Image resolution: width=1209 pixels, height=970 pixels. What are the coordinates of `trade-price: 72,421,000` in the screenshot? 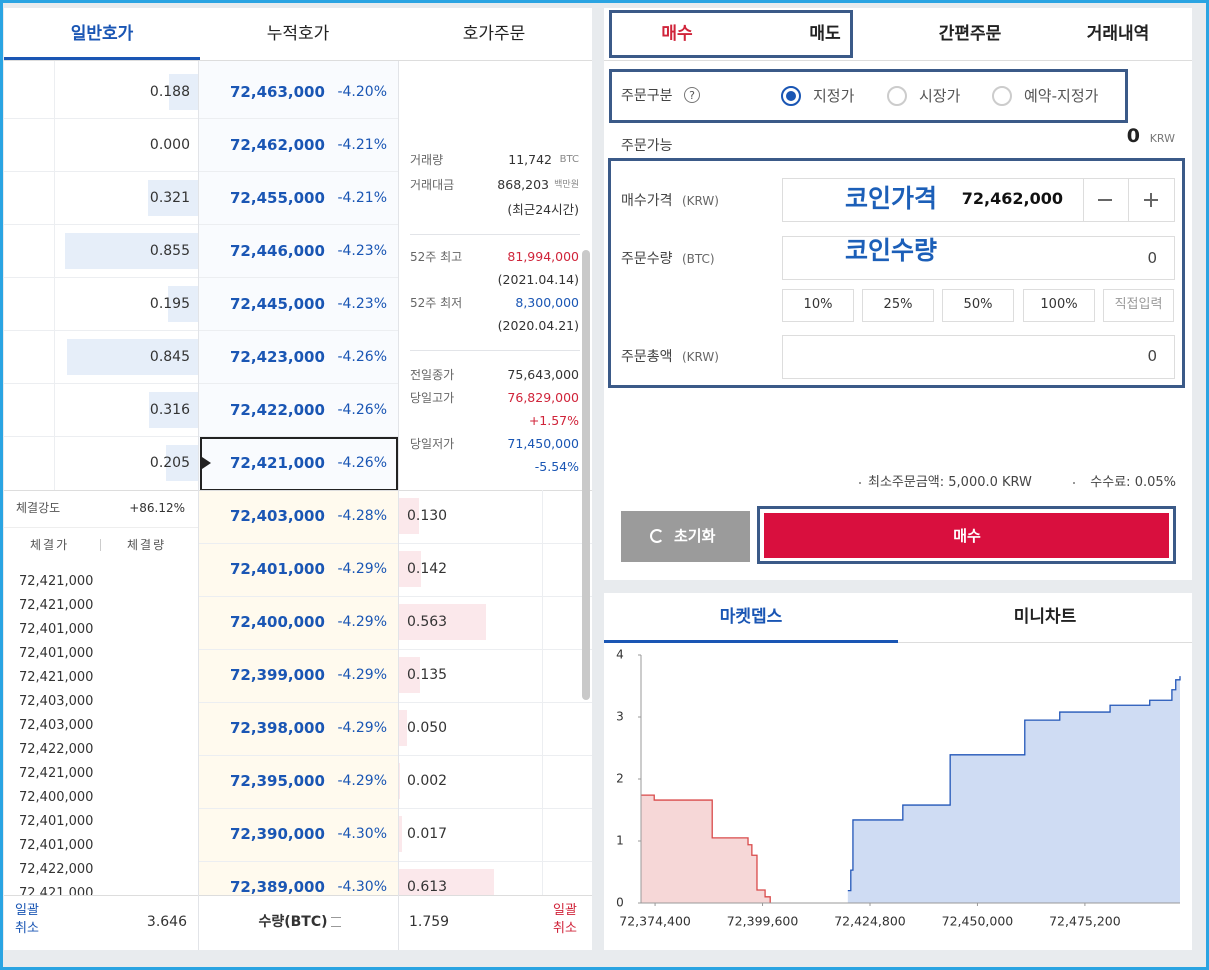 It's located at (56, 581).